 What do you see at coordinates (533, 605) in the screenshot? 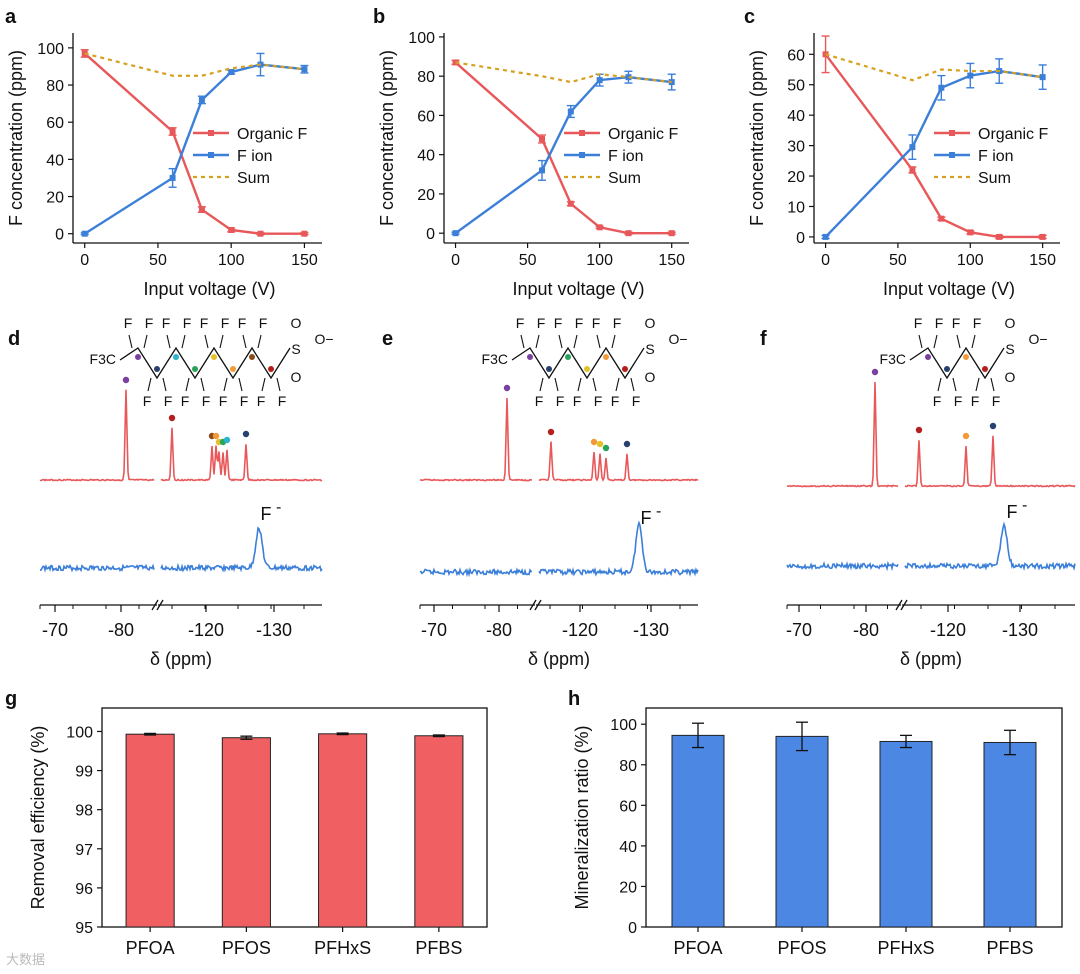
I see `axis-break` at bounding box center [533, 605].